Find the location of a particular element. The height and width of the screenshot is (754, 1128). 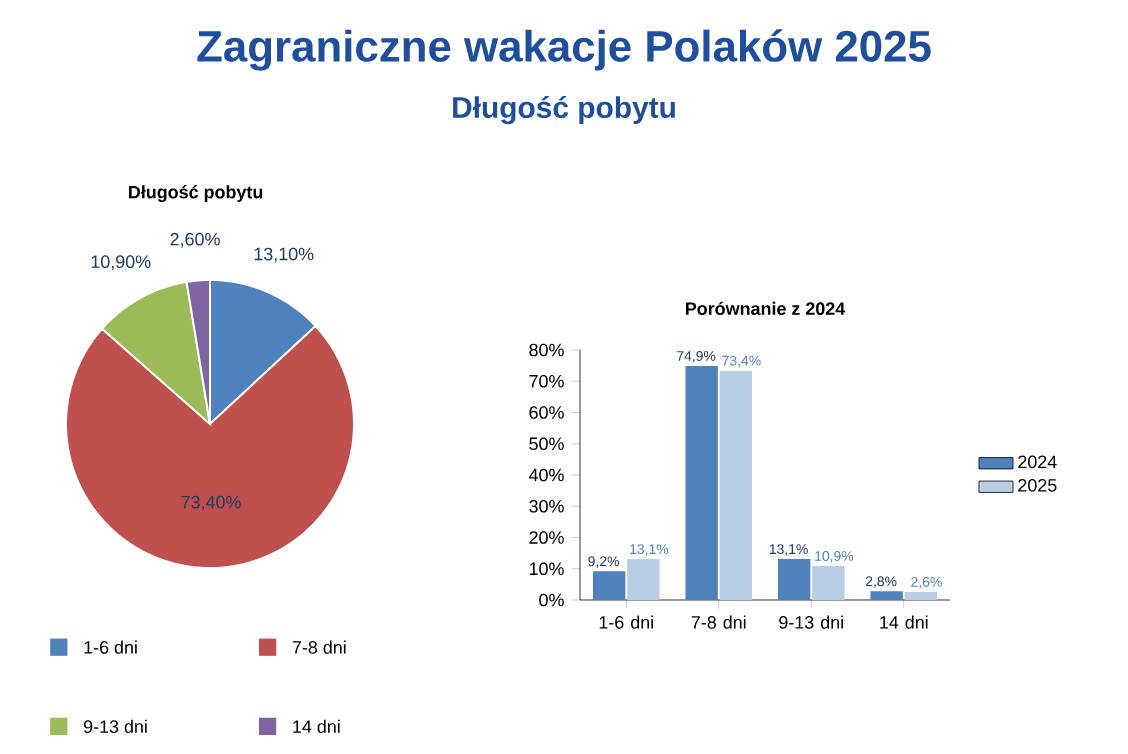

legend-label: 2024 is located at coordinates (1037, 462).